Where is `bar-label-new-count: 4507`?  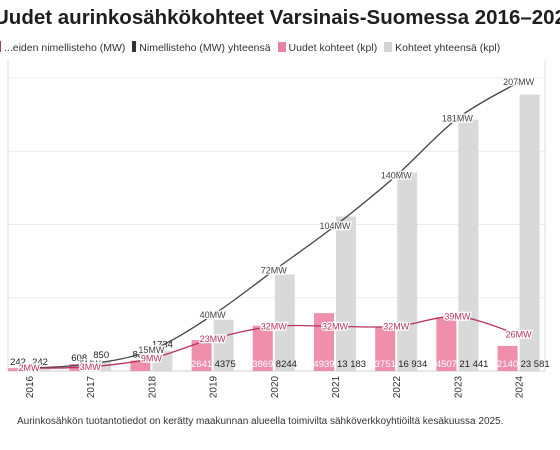 bar-label-new-count: 4507 is located at coordinates (446, 364).